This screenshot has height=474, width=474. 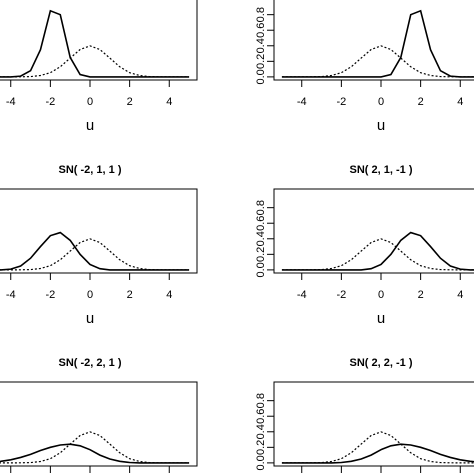 I want to click on panel-title: SN( -2, 1, 1 ), so click(x=90, y=170).